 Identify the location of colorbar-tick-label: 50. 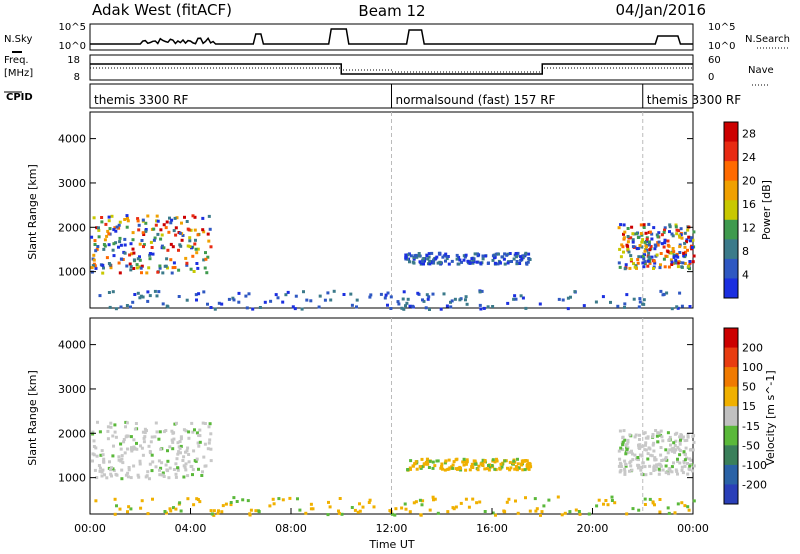
(749, 387).